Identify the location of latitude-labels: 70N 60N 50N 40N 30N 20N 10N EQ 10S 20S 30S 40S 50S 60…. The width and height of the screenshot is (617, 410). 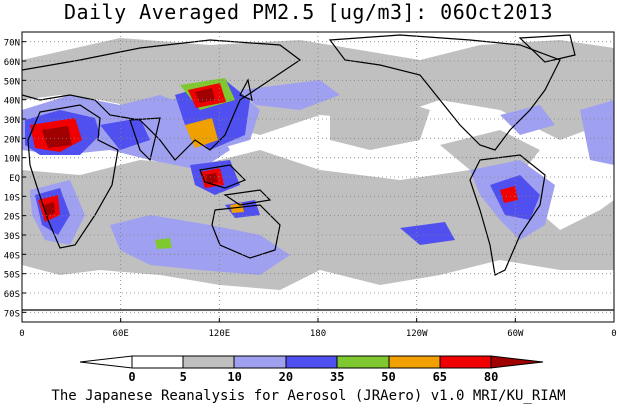
(15, 179).